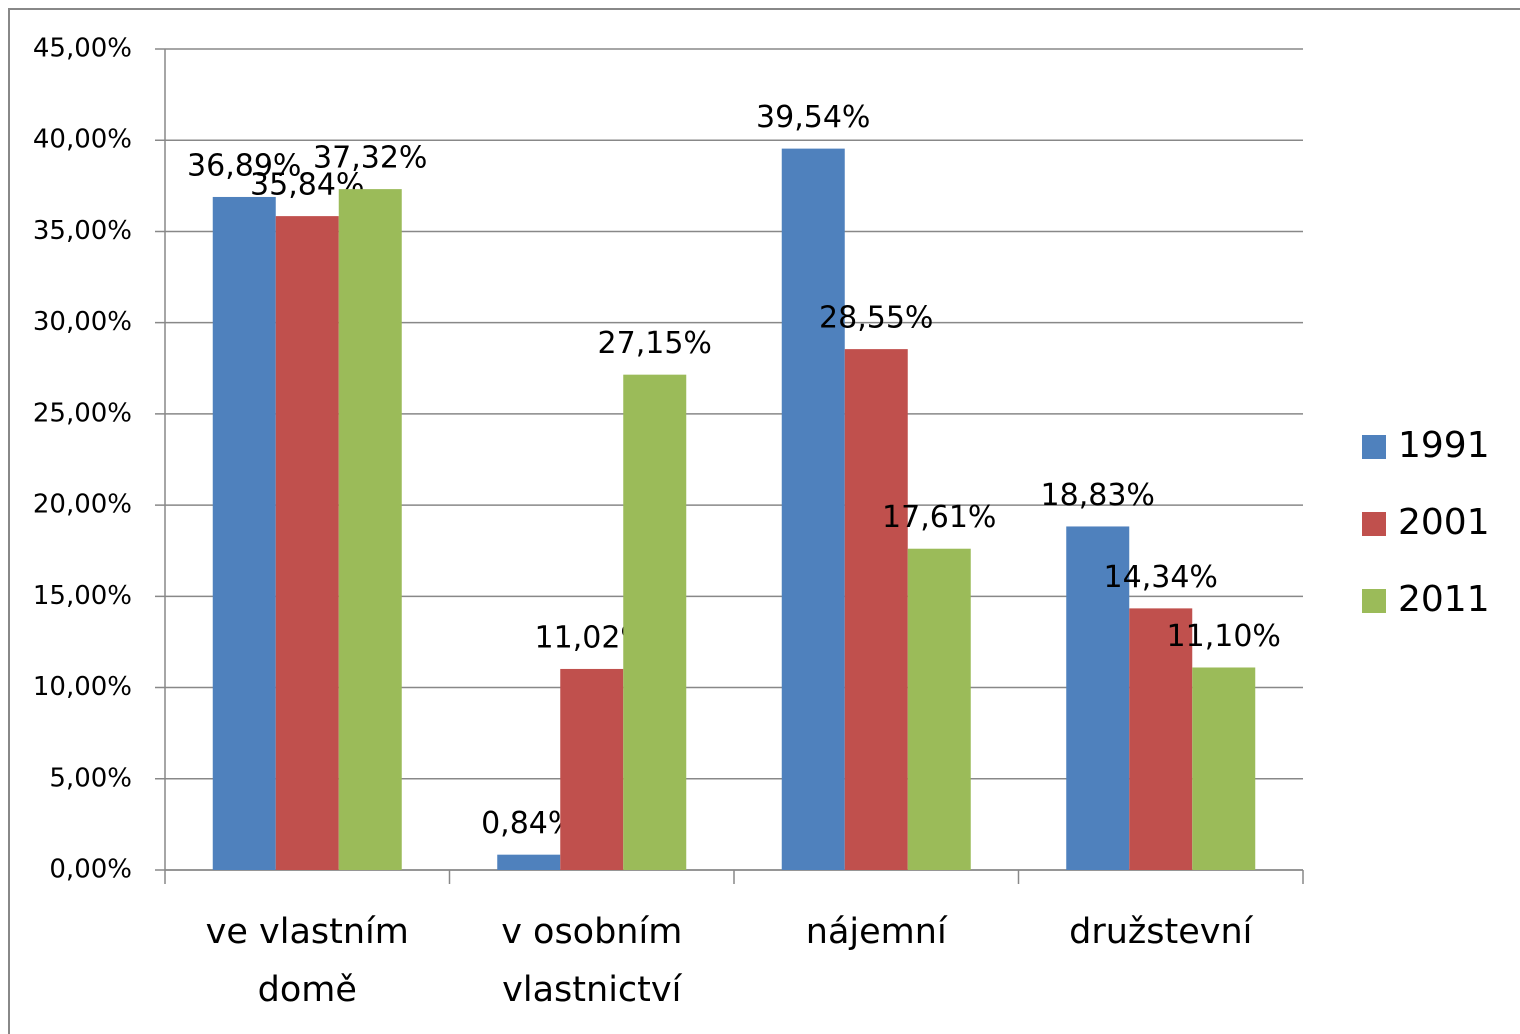 The image size is (1520, 1034). I want to click on data-label: 14,34%, so click(1161, 577).